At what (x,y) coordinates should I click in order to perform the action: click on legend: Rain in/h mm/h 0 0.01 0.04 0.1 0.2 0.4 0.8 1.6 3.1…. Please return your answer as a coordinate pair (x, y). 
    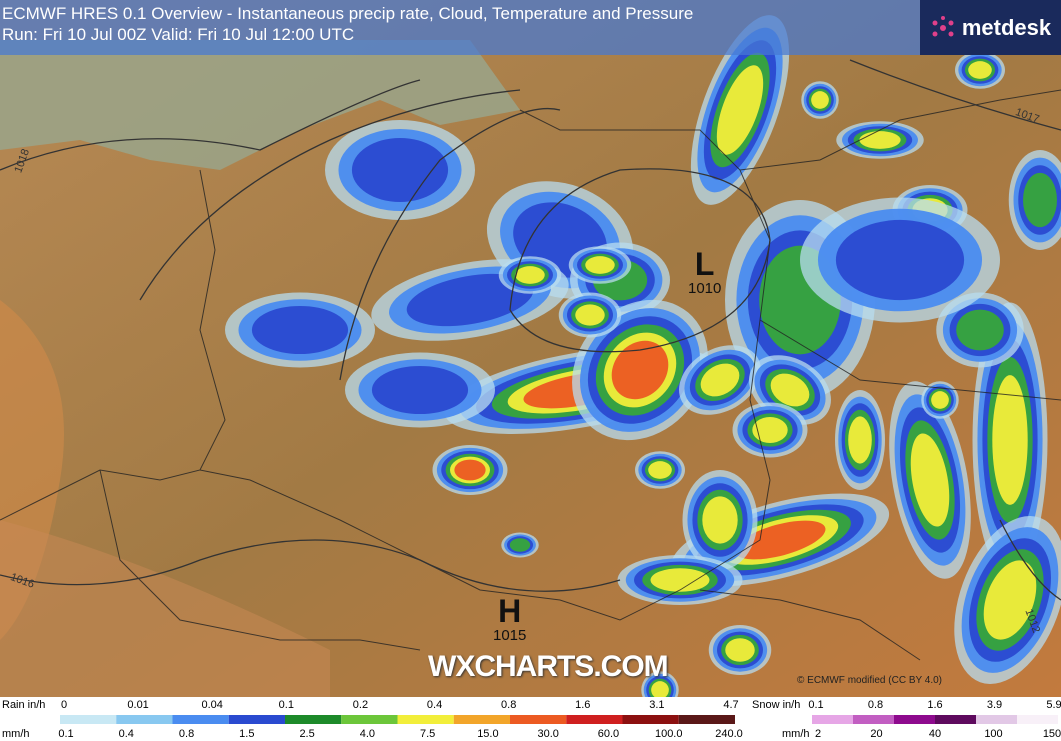
    Looking at the image, I should click on (530, 719).